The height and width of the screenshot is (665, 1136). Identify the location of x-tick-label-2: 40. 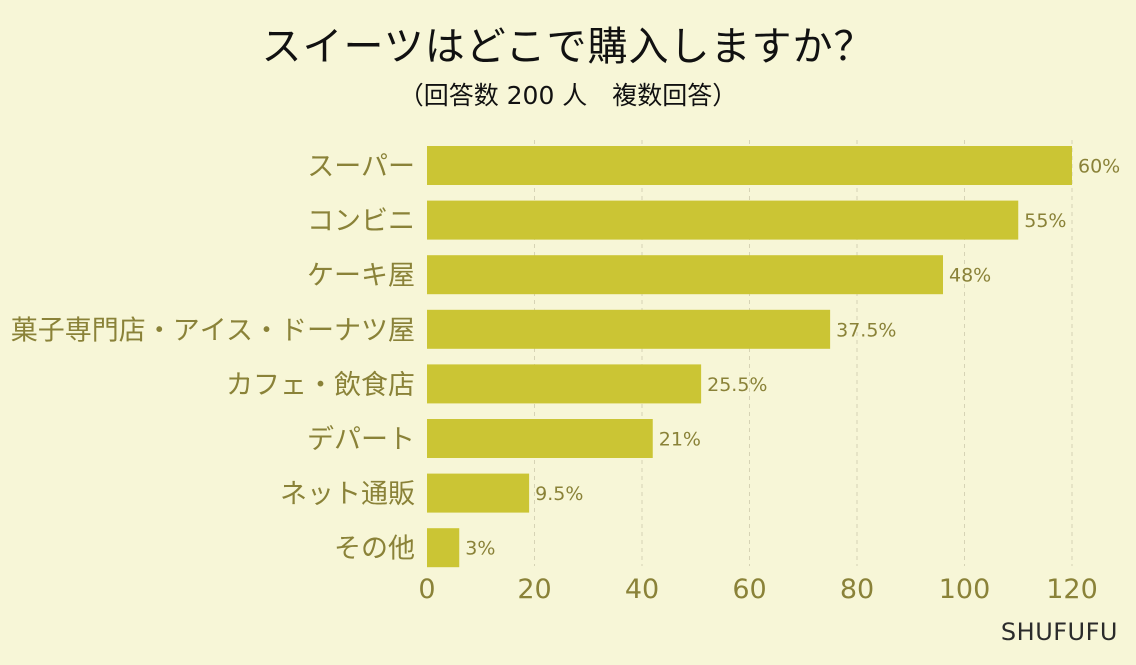
(642, 589).